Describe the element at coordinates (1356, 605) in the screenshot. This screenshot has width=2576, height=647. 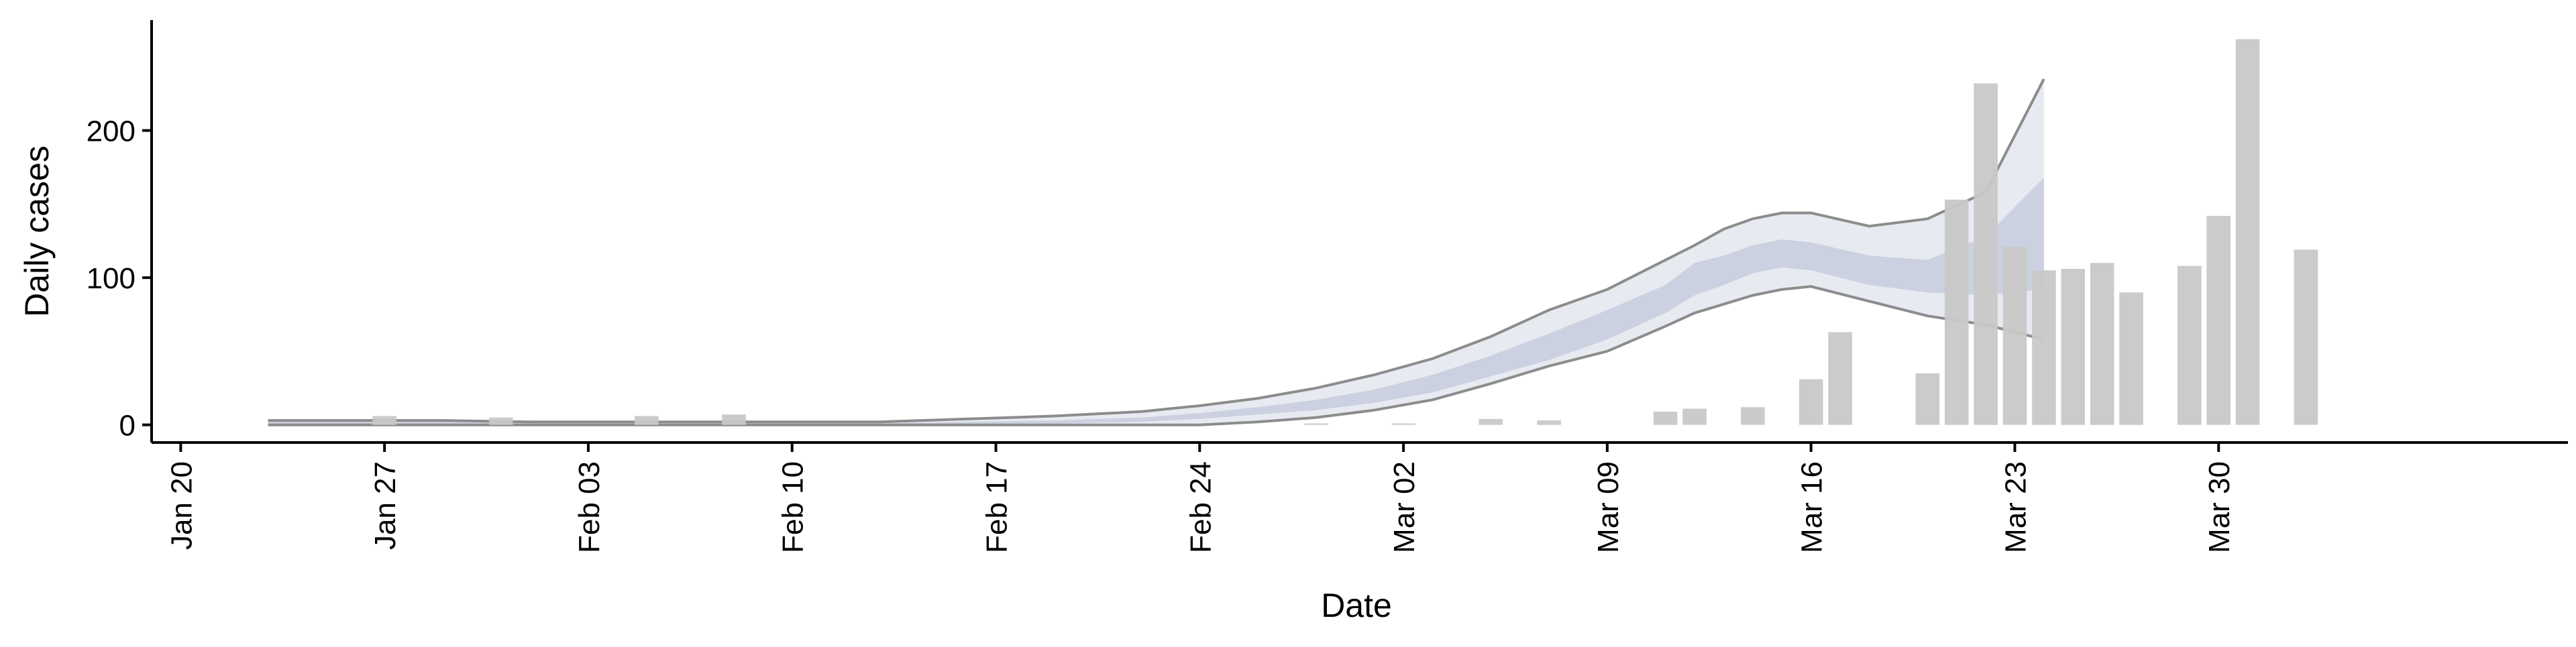
I see `x-axis-label: Date` at that location.